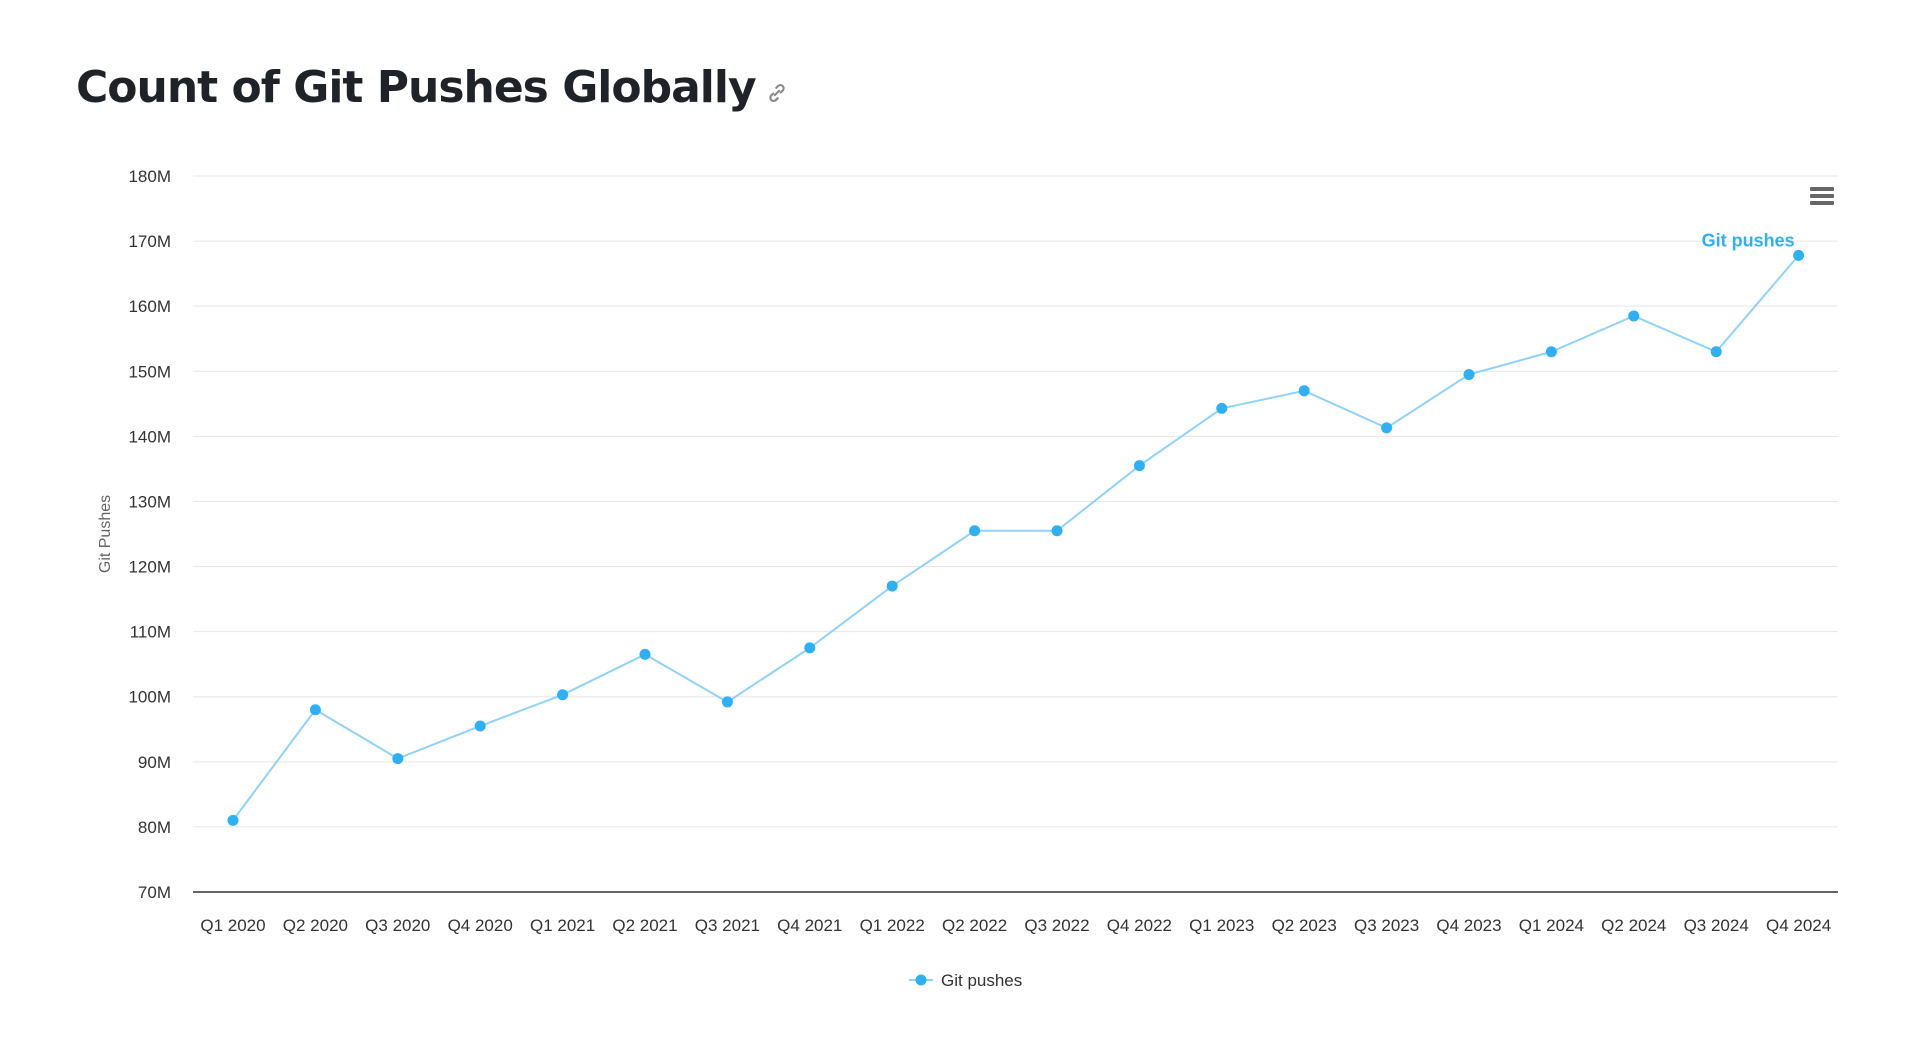  I want to click on x-tick-label: Q3 2022, so click(1056, 925).